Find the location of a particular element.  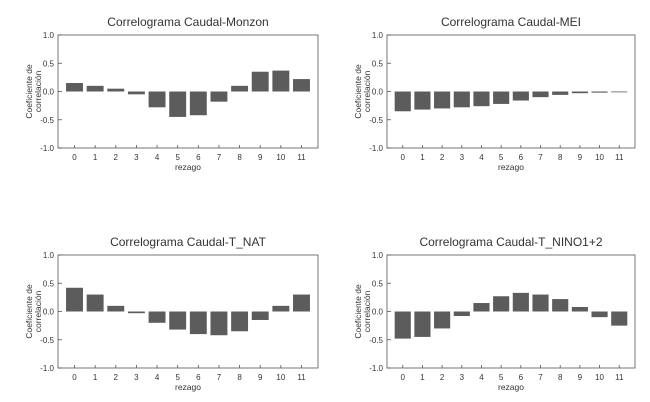

chart-title: Correlograma Caudal-Monzon is located at coordinates (187, 22).